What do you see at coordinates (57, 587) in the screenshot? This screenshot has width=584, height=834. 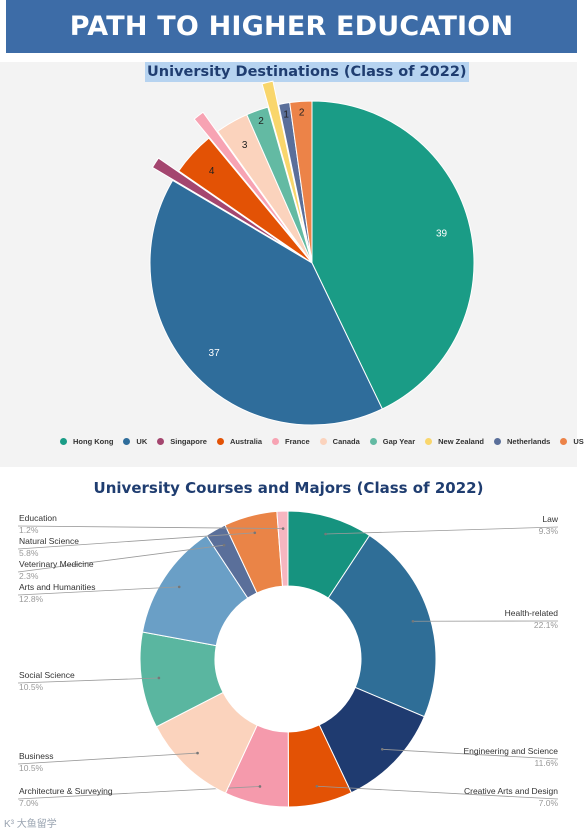 I see `course-name-label-arts-and-humanities: Arts and Humanities` at bounding box center [57, 587].